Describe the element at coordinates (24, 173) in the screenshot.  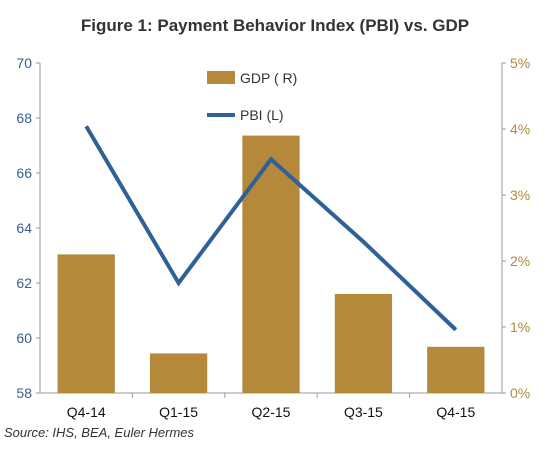
I see `left-tick-label: 66` at that location.